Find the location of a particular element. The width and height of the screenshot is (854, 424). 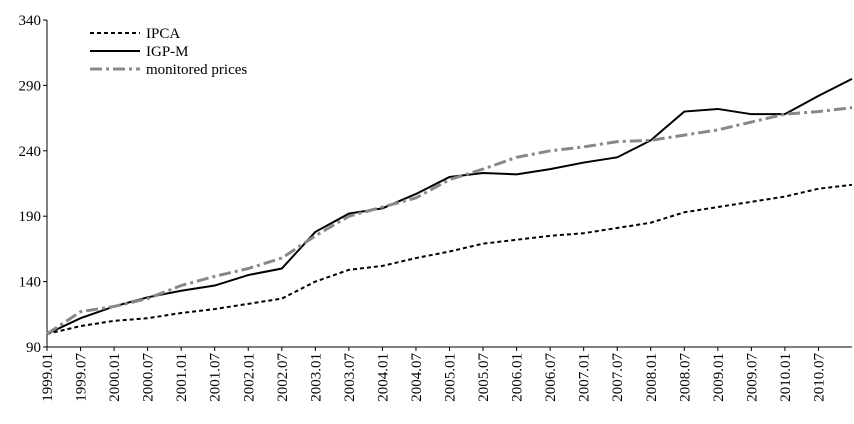

x-tick-label: 2008.01 is located at coordinates (652, 377).